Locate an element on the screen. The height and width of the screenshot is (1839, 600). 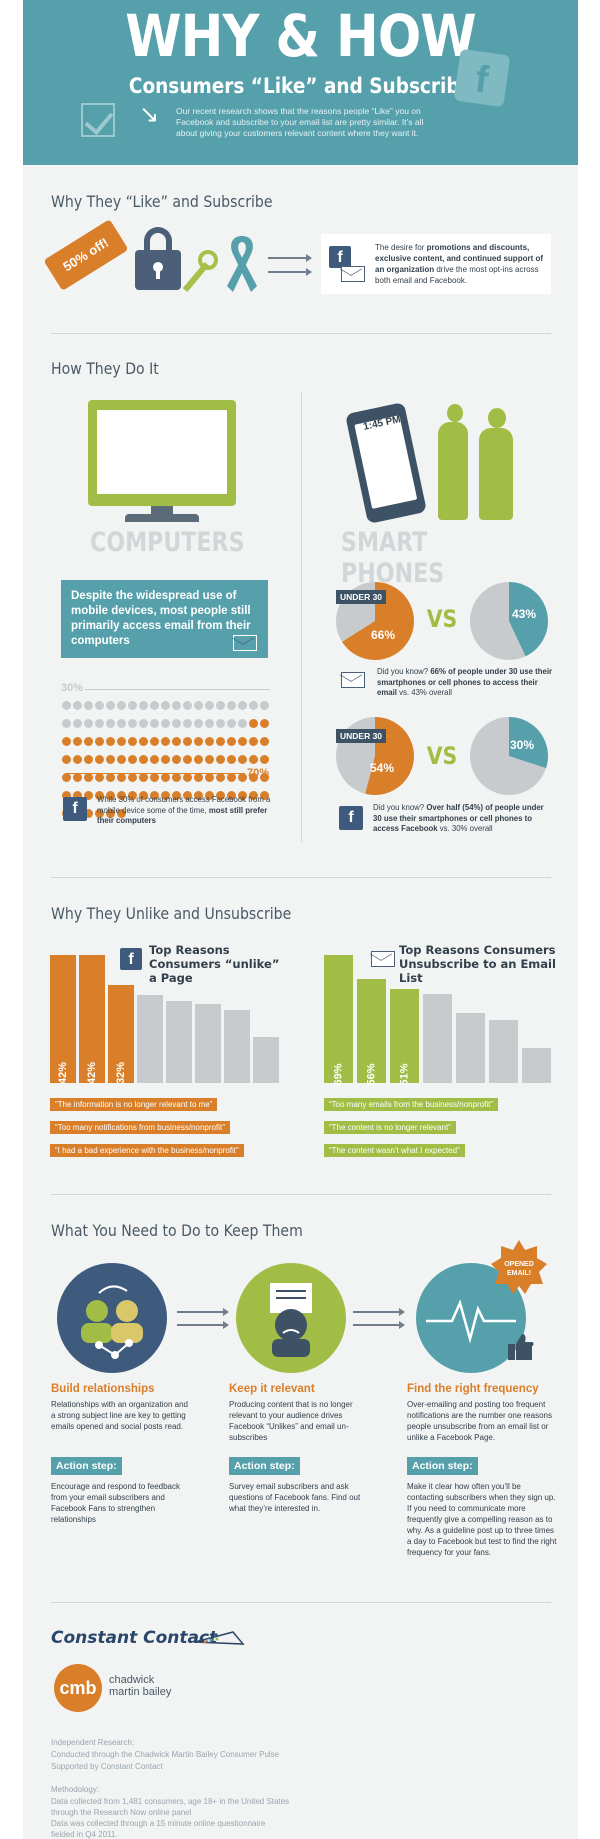
constant-contact-logo: Constant Contact is located at coordinates (134, 1638).